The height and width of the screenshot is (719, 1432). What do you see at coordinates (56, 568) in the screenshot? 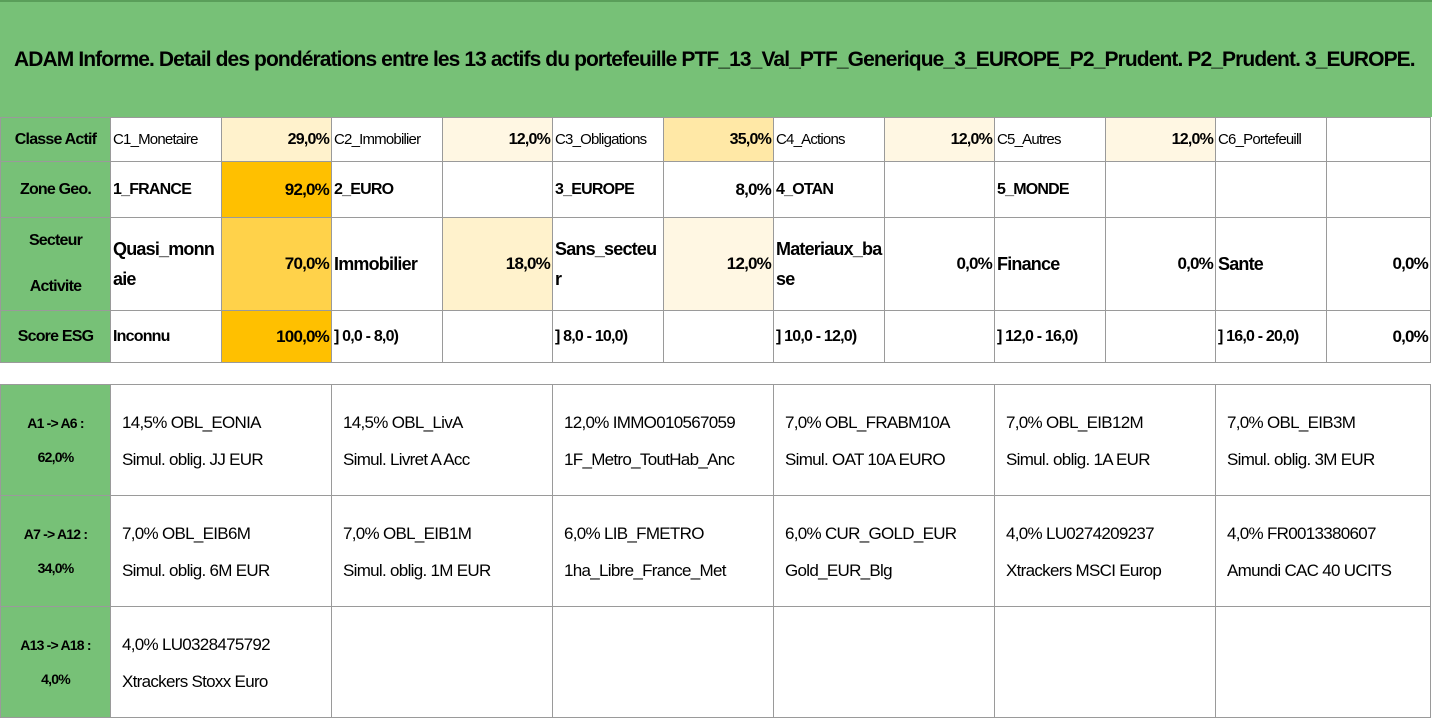
I see `asset-range-total: 34,0%` at bounding box center [56, 568].